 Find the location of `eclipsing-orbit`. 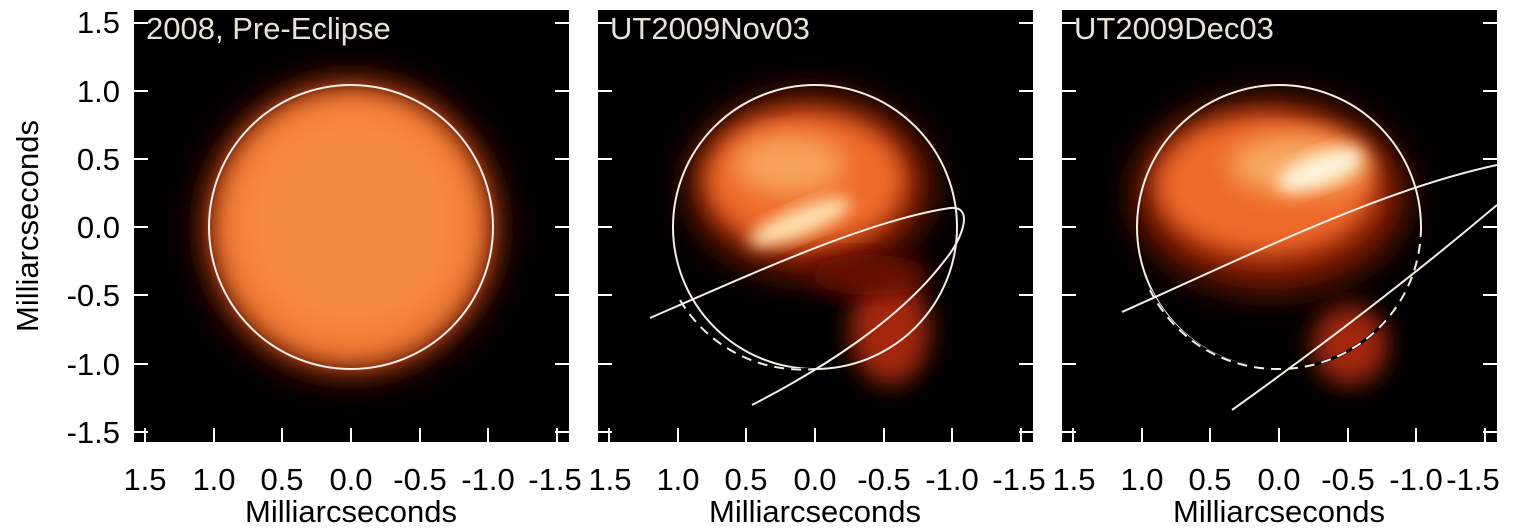

eclipsing-orbit is located at coordinates (807, 306).